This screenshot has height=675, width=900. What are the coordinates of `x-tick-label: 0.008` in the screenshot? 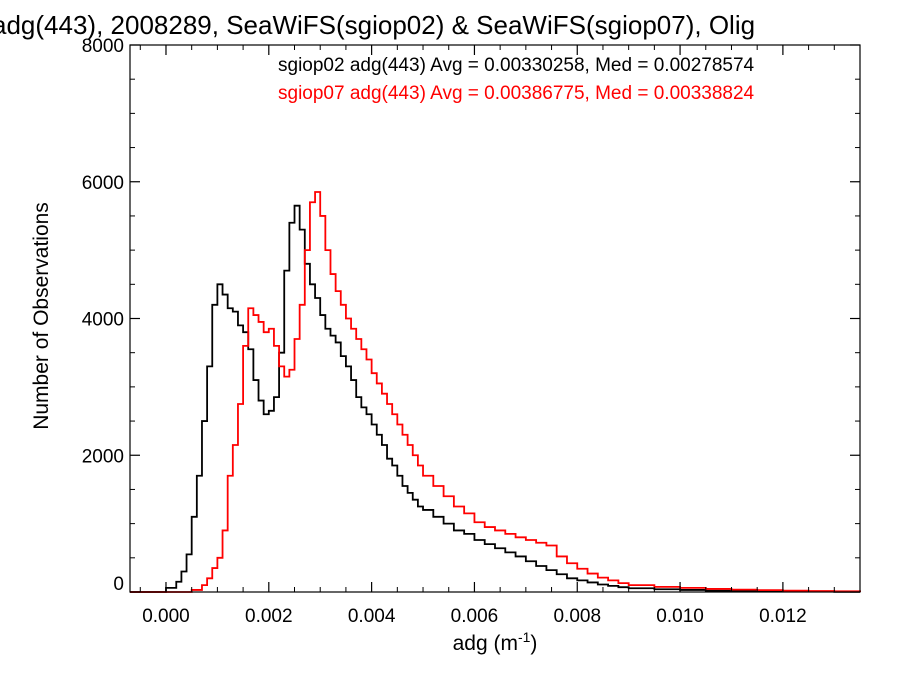 It's located at (577, 616).